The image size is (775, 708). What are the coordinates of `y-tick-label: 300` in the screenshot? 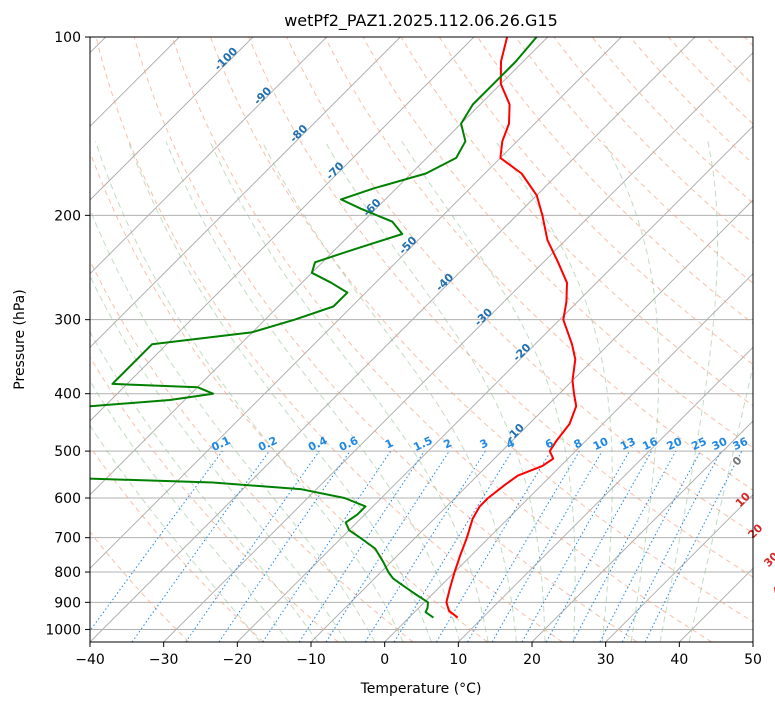 It's located at (67, 321).